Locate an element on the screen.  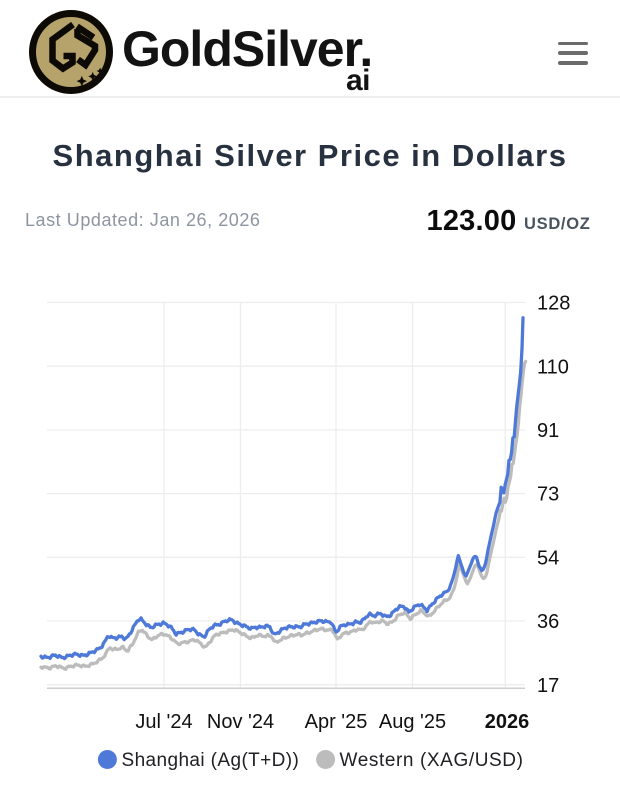
svg-text: 54 is located at coordinates (548, 558).